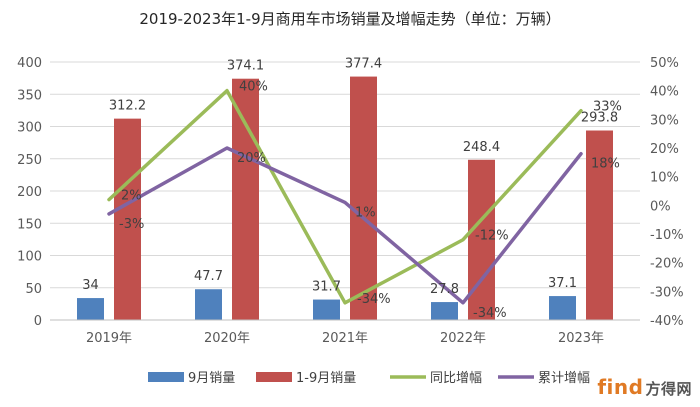  I want to click on line-data-label: 20%, so click(251, 158).